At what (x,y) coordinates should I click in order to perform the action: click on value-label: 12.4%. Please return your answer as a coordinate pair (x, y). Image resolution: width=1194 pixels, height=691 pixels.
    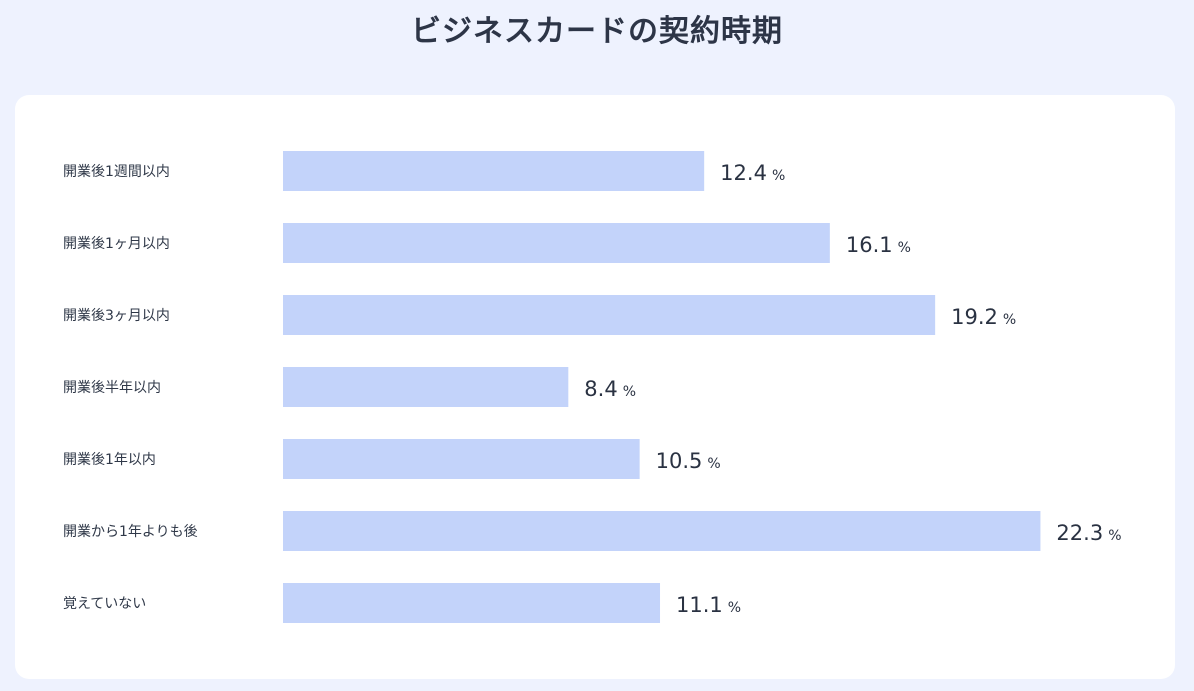
    Looking at the image, I should click on (752, 173).